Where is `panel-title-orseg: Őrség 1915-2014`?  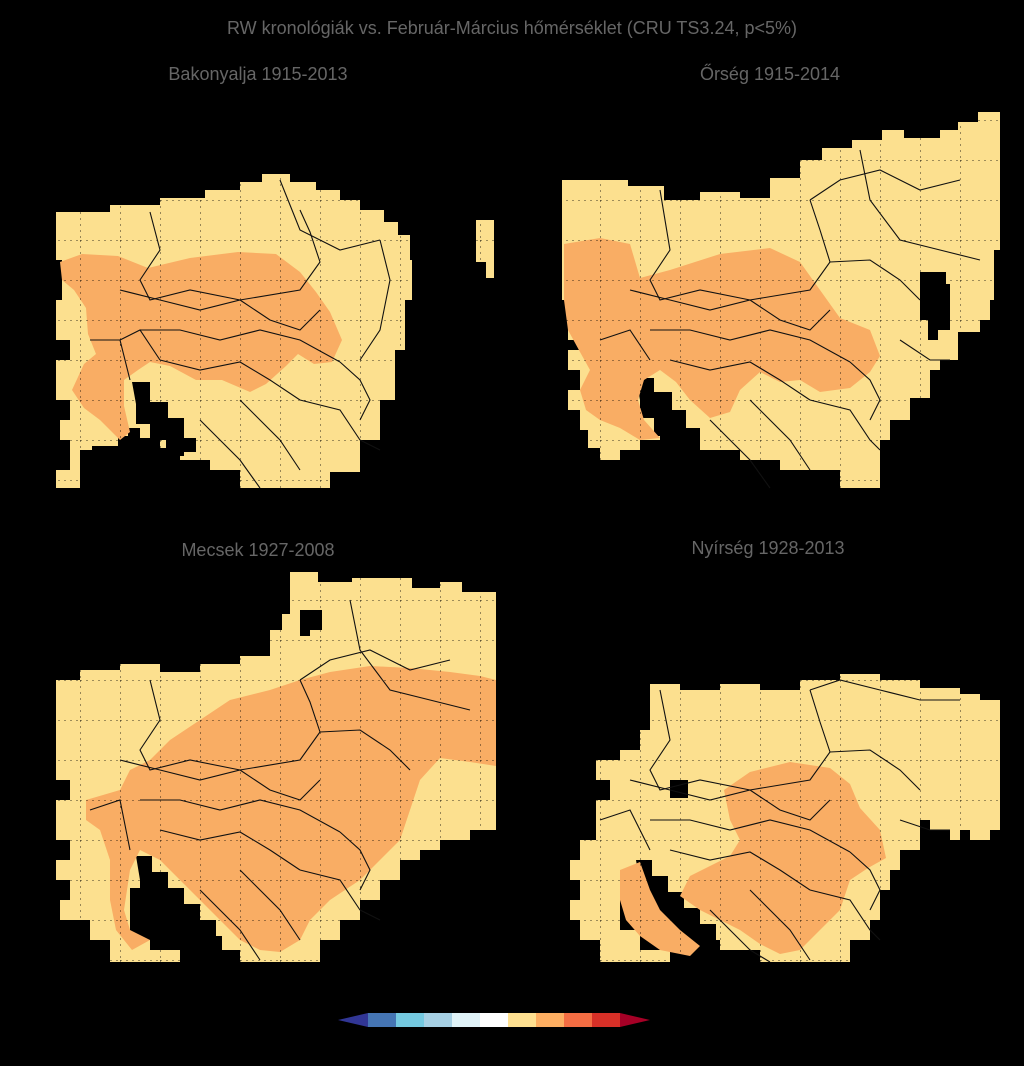
panel-title-orseg: Őrség 1915-2014 is located at coordinates (770, 74).